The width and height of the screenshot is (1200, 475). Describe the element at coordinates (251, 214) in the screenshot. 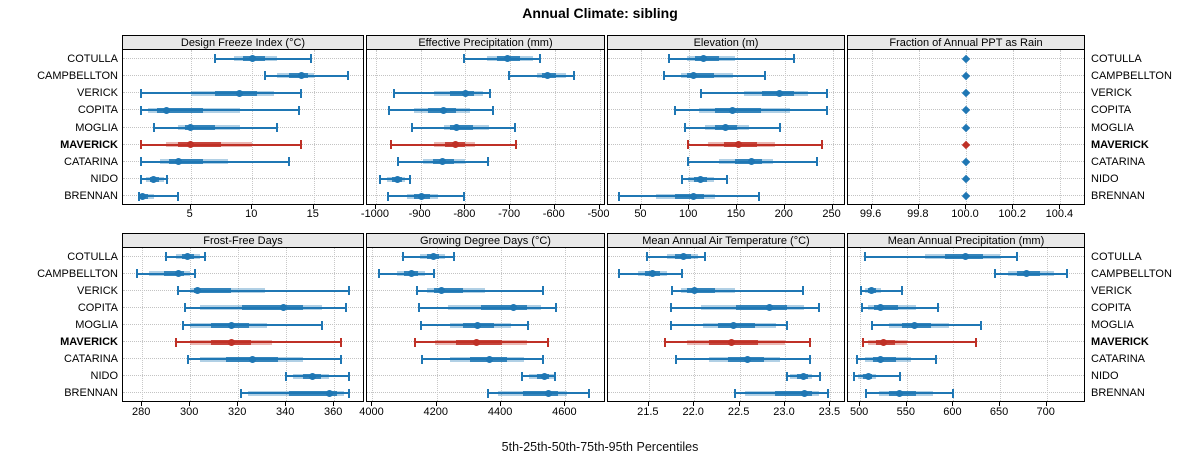

I see `axis-tick-label: 10` at that location.